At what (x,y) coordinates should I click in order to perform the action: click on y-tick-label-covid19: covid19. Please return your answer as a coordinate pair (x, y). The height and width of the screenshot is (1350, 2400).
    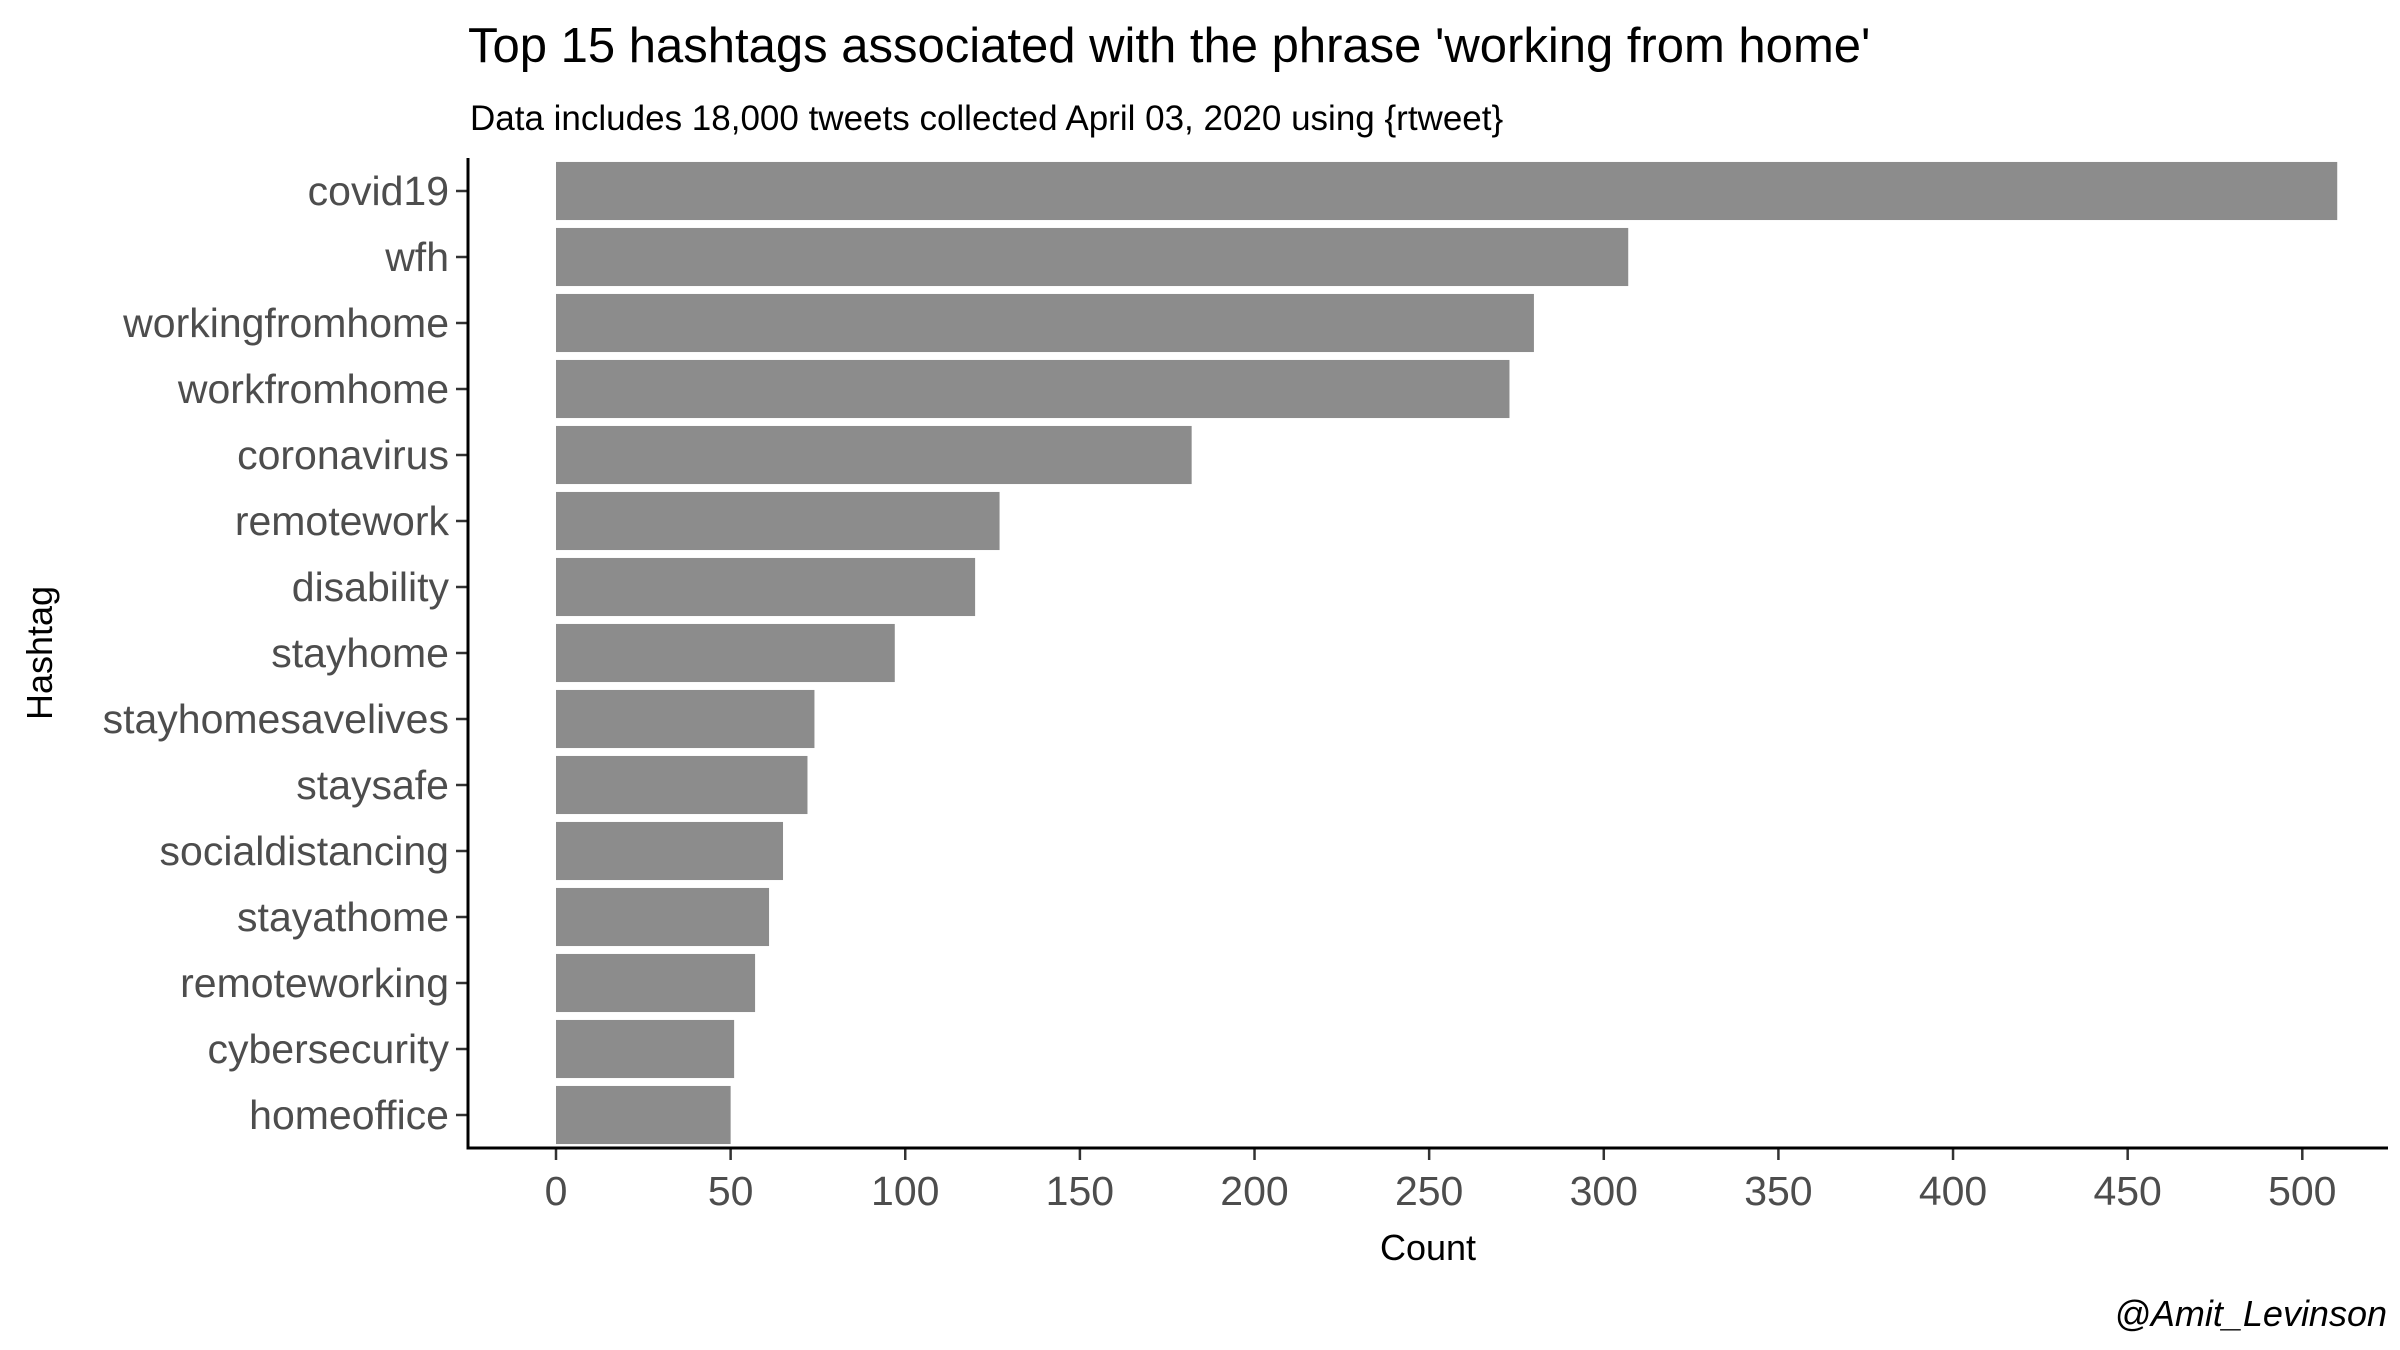
    Looking at the image, I should click on (378, 191).